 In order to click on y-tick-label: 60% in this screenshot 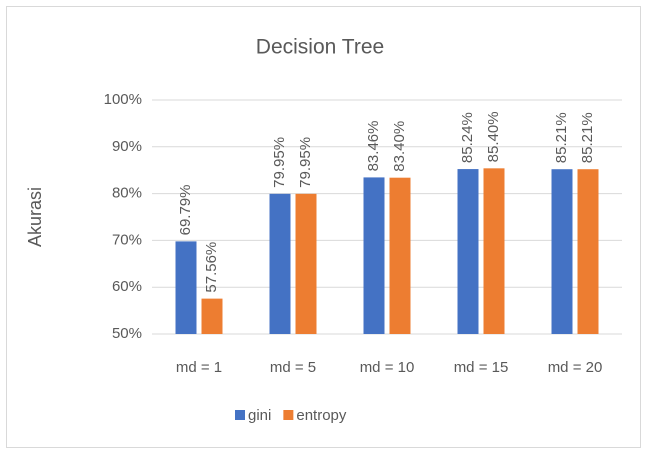, I will do `click(127, 286)`.